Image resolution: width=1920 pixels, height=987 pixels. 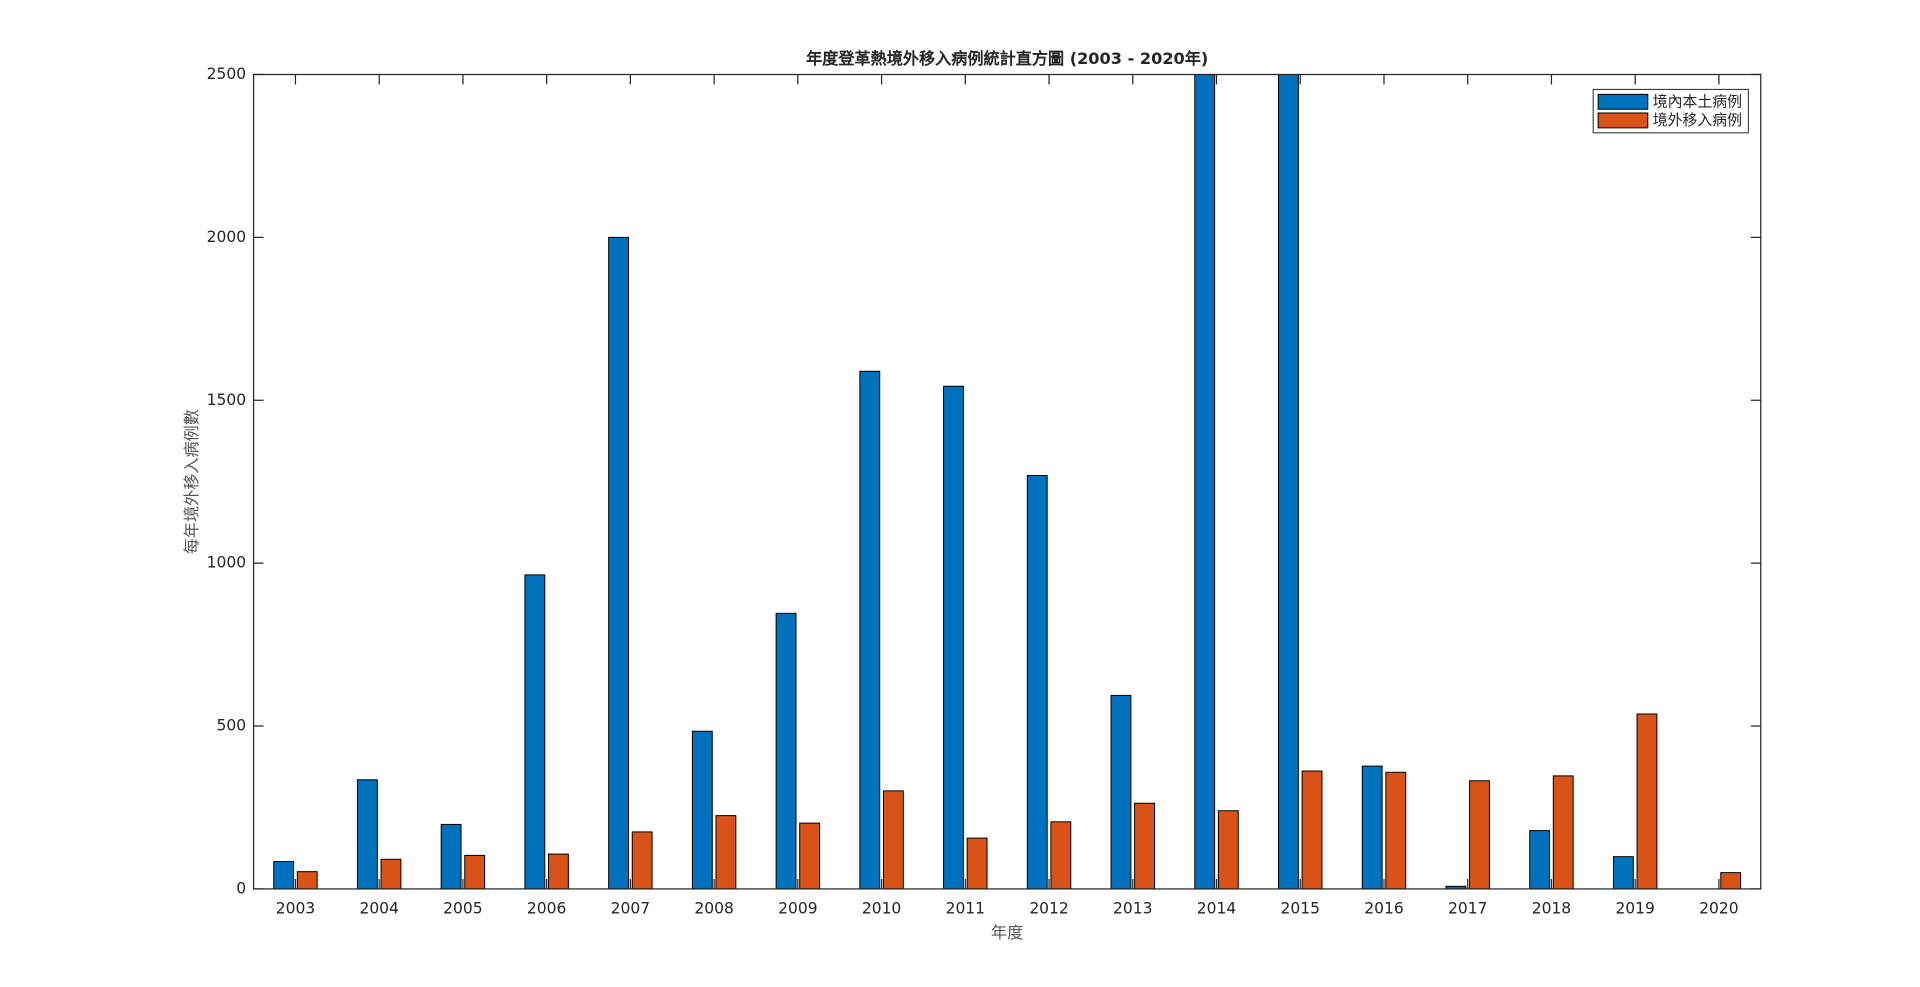 What do you see at coordinates (241, 888) in the screenshot?
I see `y-tick-label: 0` at bounding box center [241, 888].